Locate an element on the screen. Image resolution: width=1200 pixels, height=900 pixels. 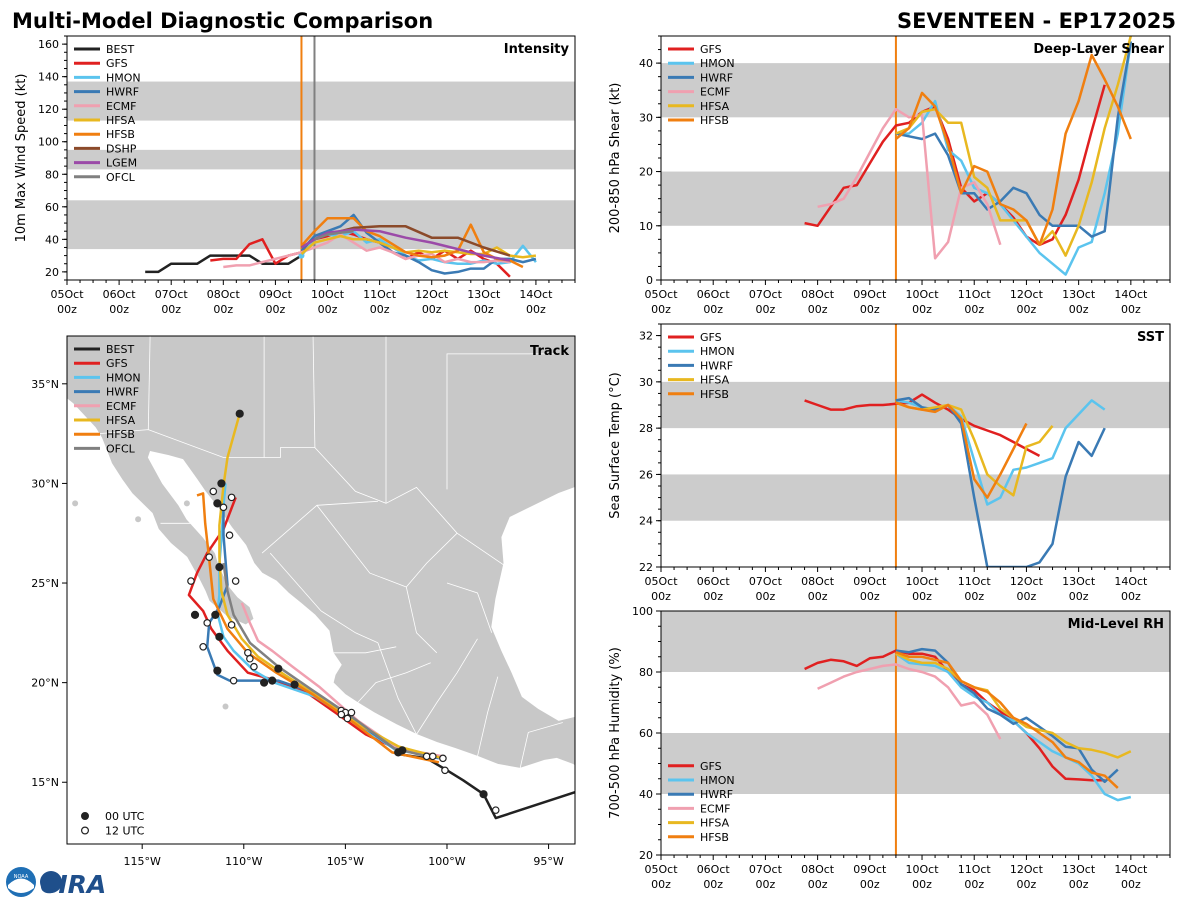
cira-logo: NOAA CIRA is located at coordinates (56, 883).